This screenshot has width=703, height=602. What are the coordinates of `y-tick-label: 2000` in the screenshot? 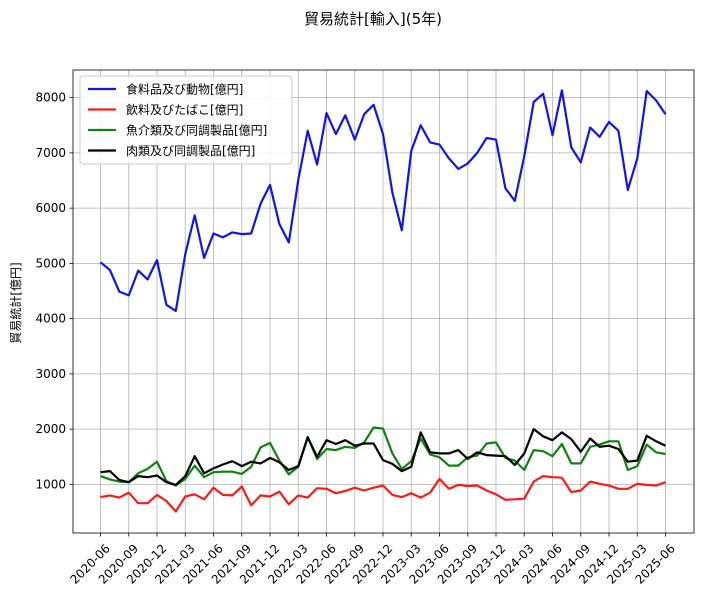 It's located at (50, 429).